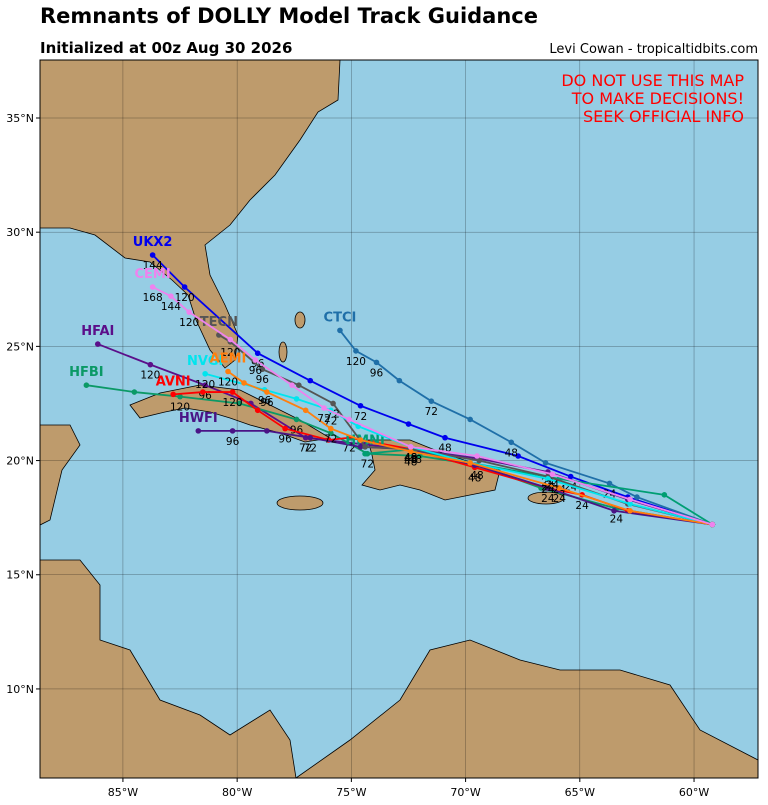  I want to click on warning-line: TO MAKE DECISIONS!, so click(657, 98).